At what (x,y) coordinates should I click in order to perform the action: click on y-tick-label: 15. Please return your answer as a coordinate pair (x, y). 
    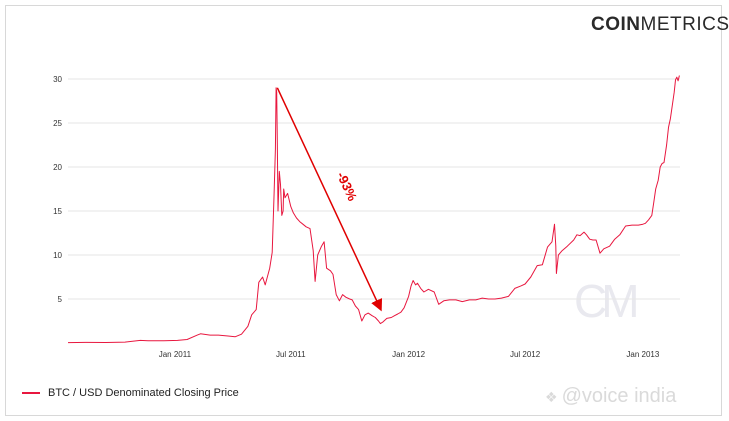
    Looking at the image, I should click on (57, 211).